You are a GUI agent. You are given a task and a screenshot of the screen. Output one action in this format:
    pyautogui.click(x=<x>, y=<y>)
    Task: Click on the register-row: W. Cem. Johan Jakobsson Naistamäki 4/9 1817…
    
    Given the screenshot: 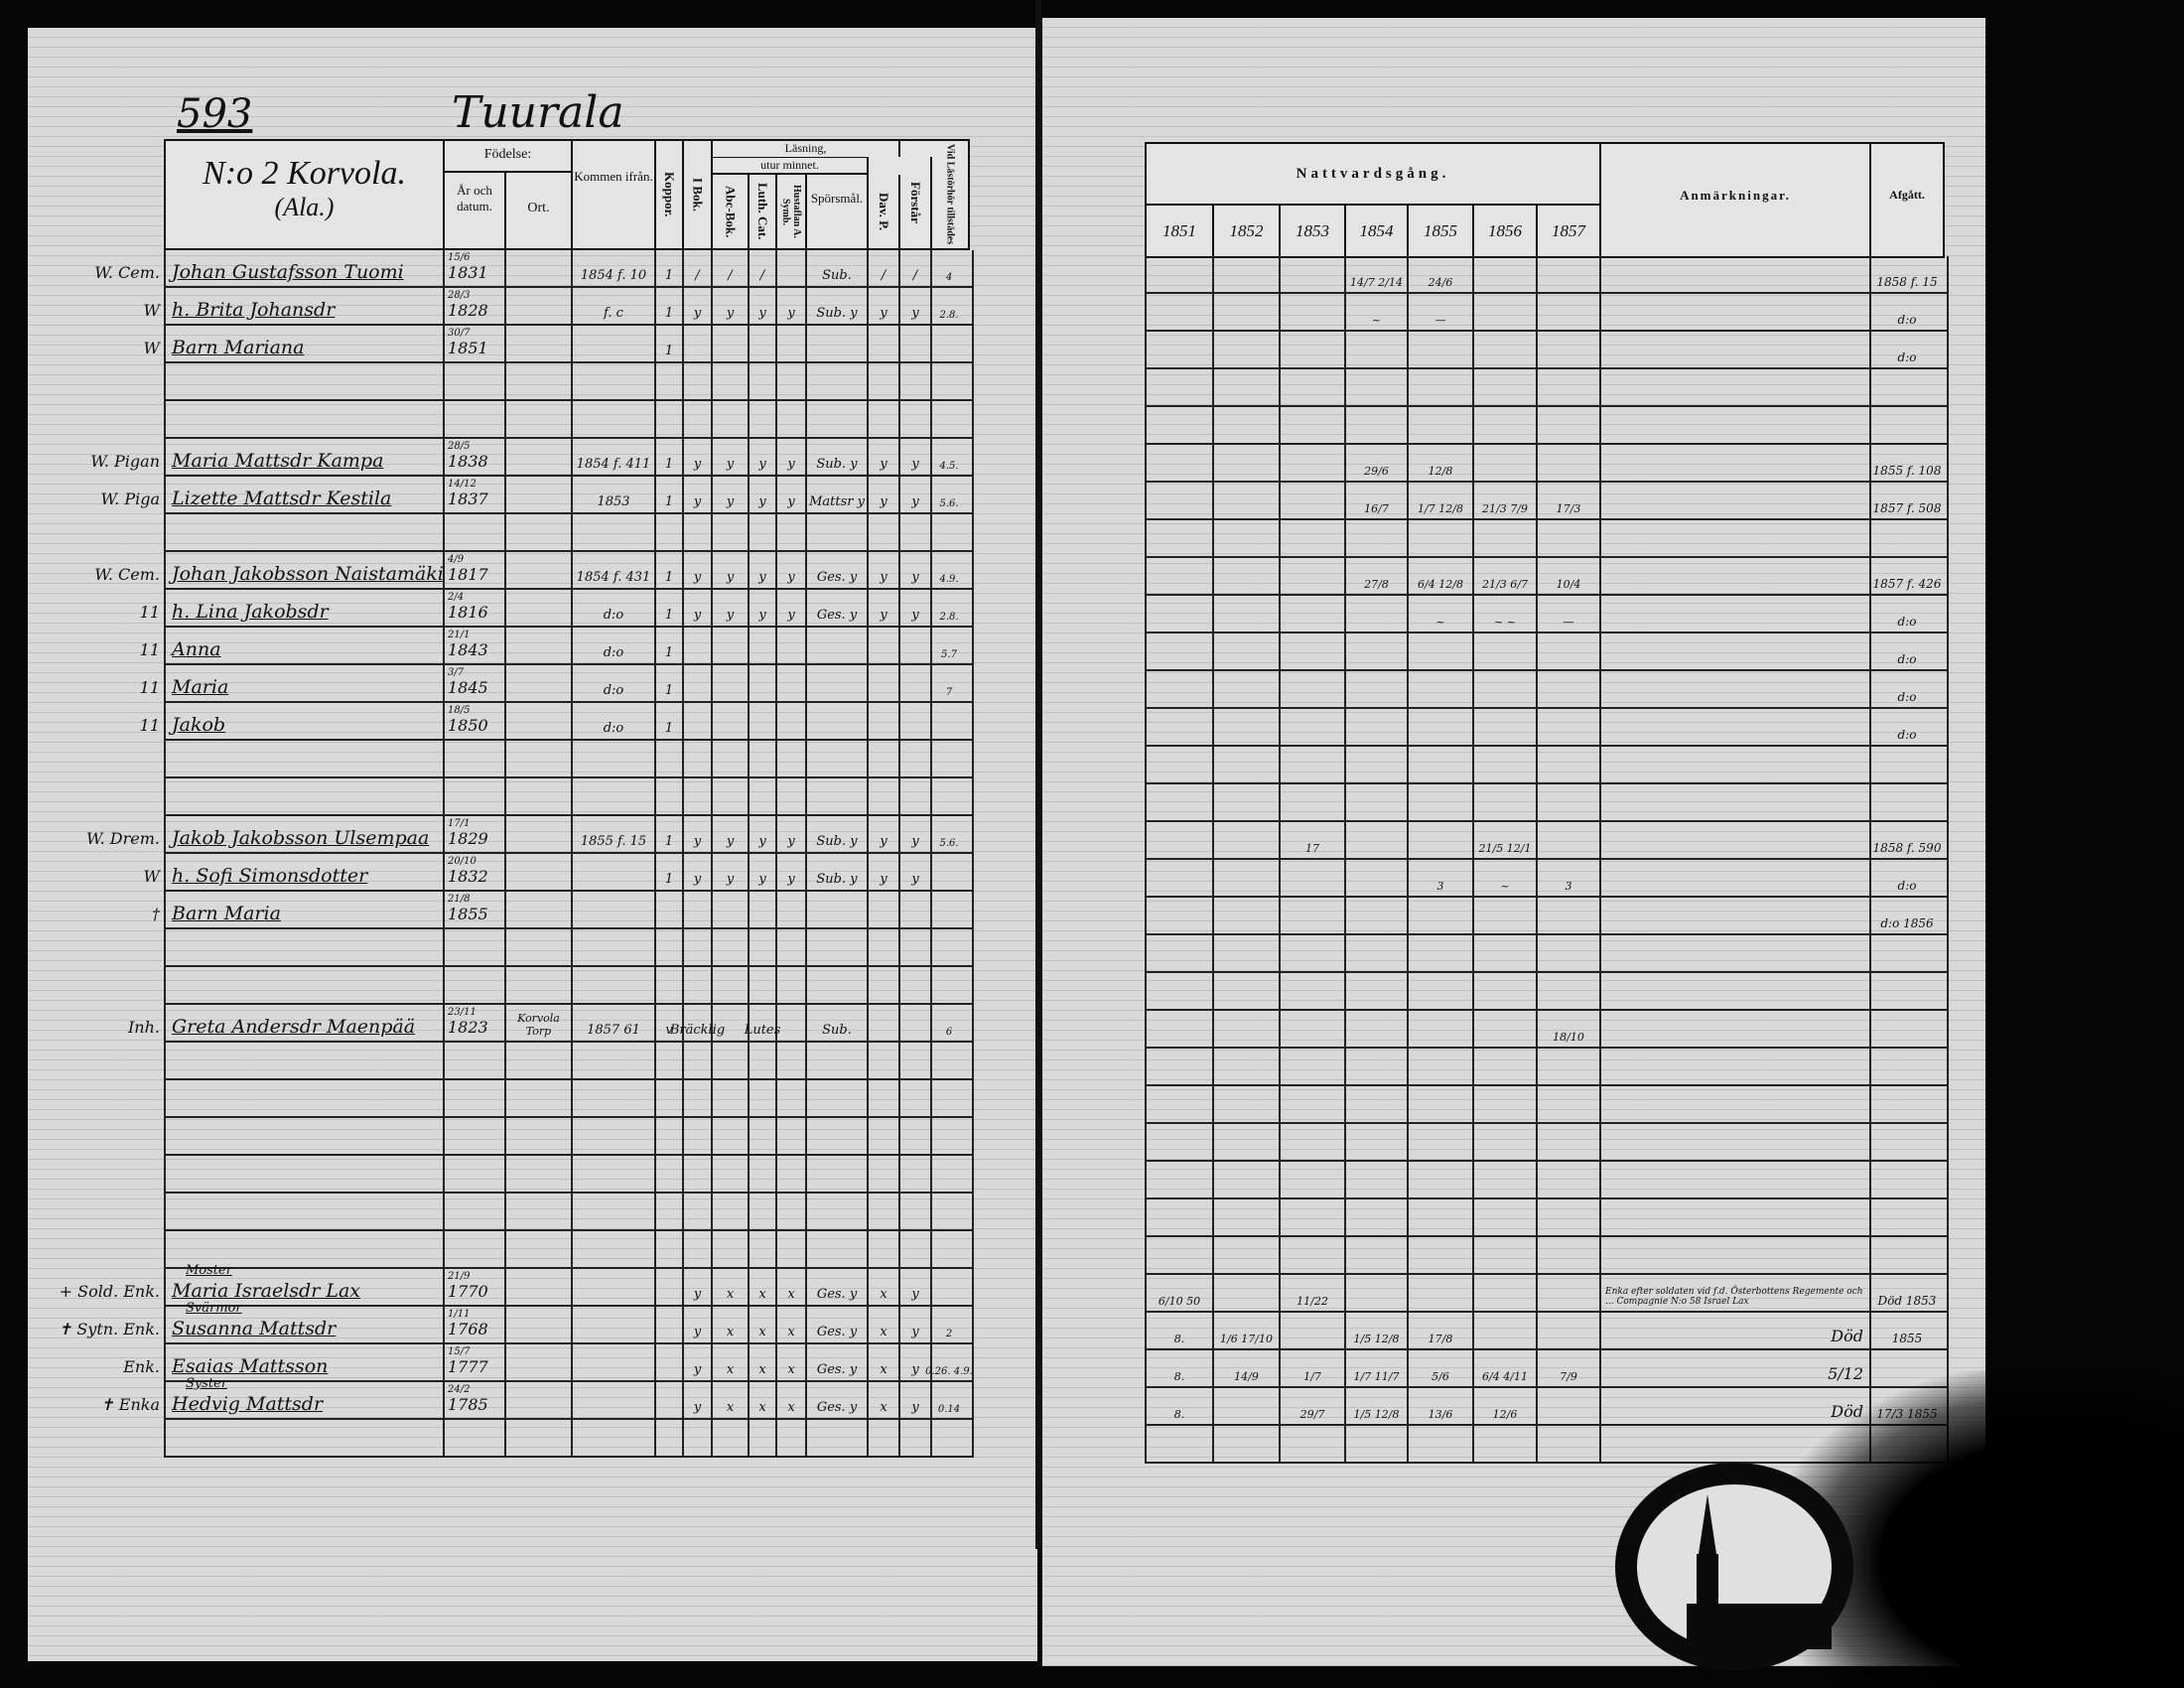 What is the action you would take?
    pyautogui.click(x=533, y=571)
    